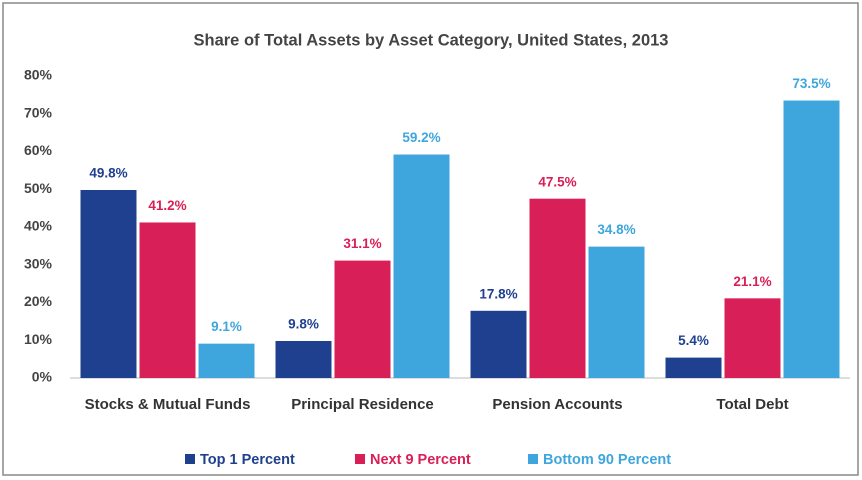 Image resolution: width=862 pixels, height=480 pixels. Describe the element at coordinates (811, 83) in the screenshot. I see `value-label: 73.5%` at that location.